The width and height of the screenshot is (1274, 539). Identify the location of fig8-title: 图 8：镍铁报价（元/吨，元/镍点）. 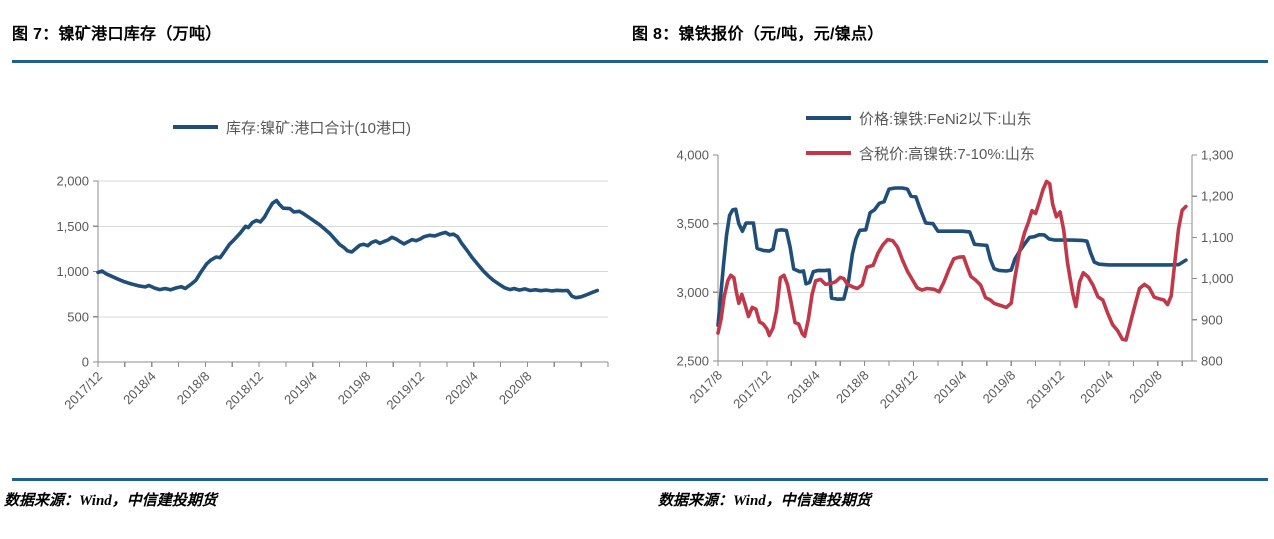
(758, 34).